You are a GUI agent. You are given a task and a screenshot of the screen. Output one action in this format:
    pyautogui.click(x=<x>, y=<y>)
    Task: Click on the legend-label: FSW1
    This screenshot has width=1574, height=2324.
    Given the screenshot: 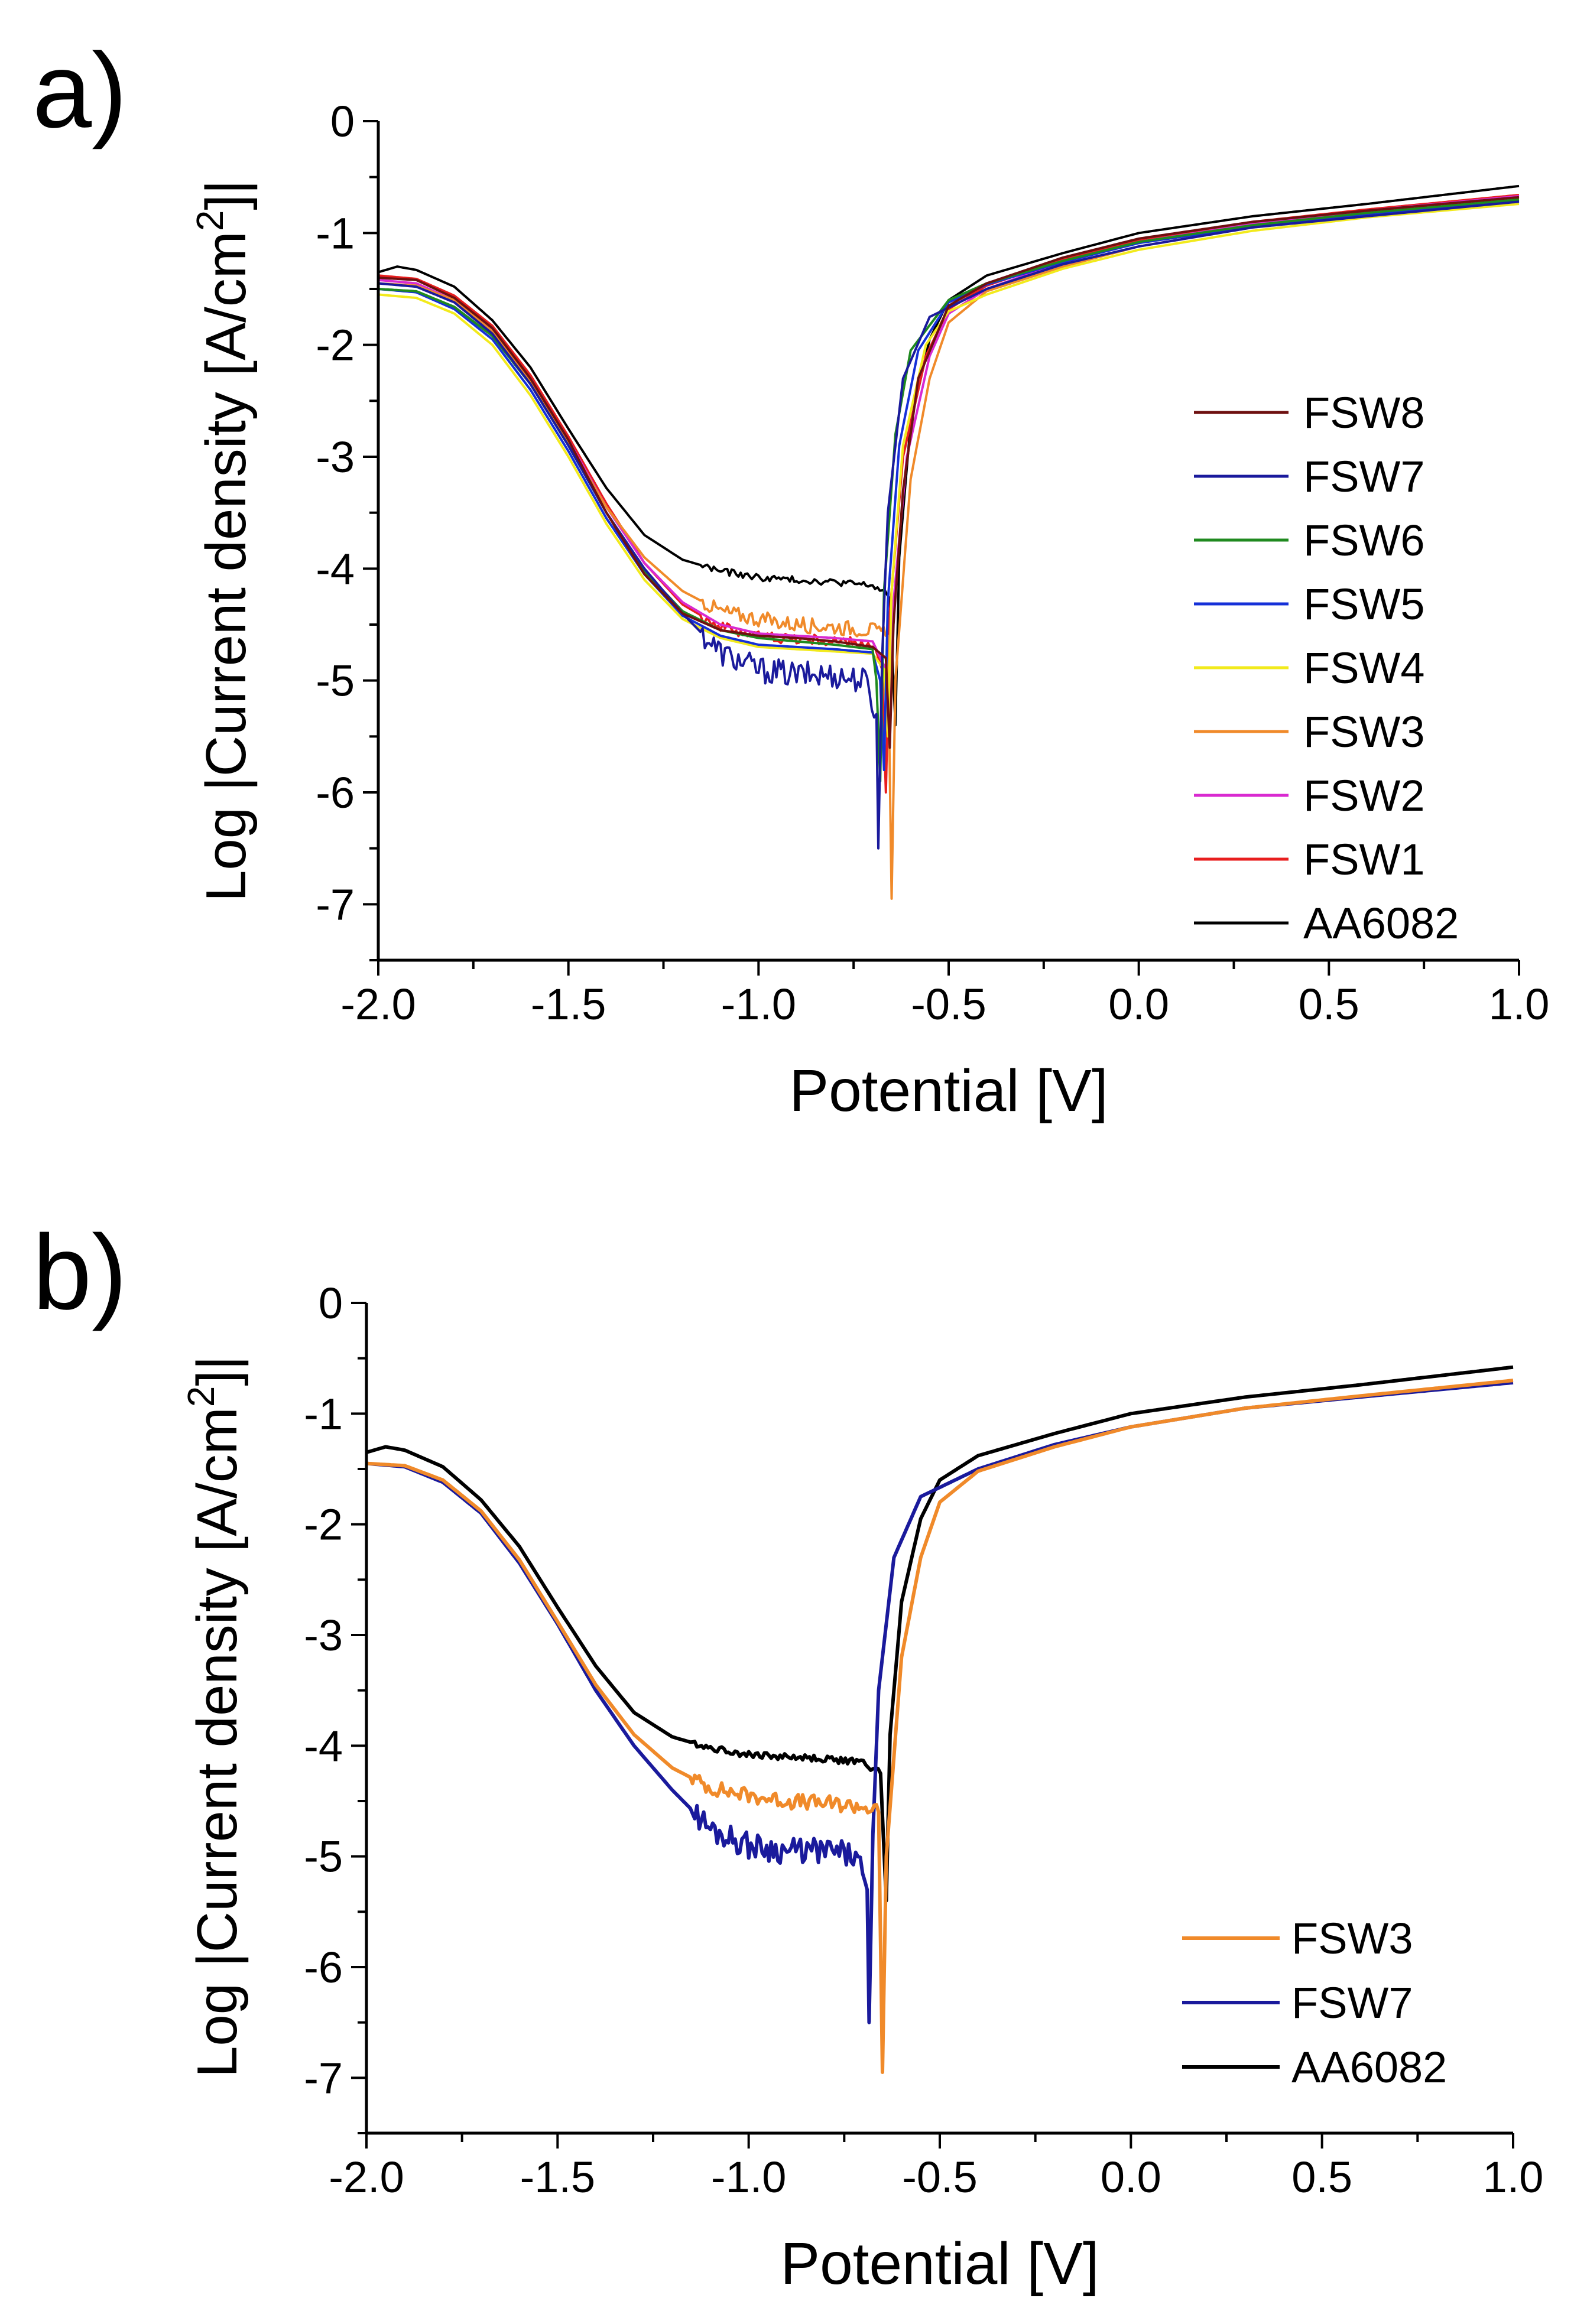 What is the action you would take?
    pyautogui.click(x=1364, y=859)
    